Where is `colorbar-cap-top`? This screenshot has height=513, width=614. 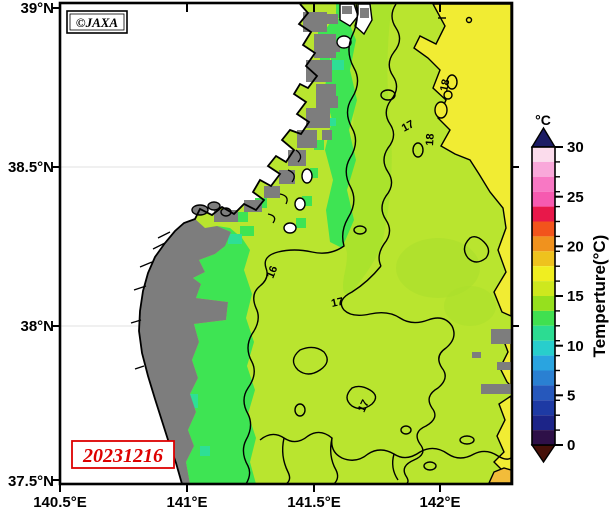 colorbar-cap-top is located at coordinates (543, 137).